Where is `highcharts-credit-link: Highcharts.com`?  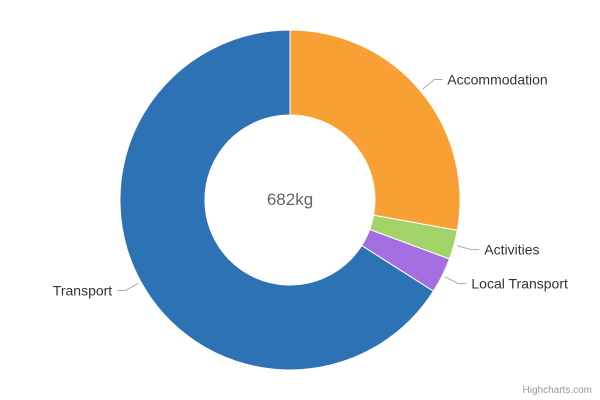
highcharts-credit-link: Highcharts.com is located at coordinates (557, 390).